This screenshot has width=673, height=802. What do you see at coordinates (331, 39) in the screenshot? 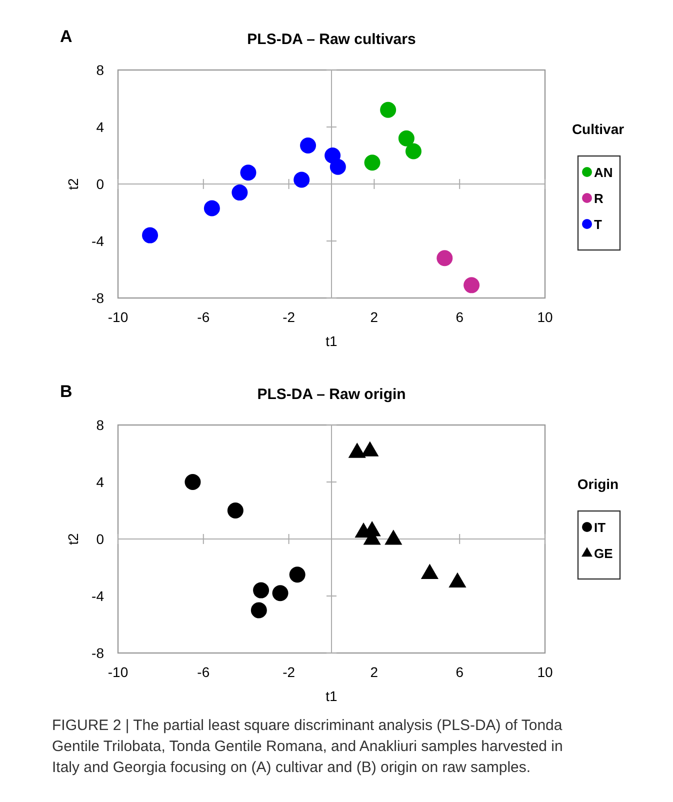
I see `chart-title: PLS-DA – Raw cultivars` at bounding box center [331, 39].